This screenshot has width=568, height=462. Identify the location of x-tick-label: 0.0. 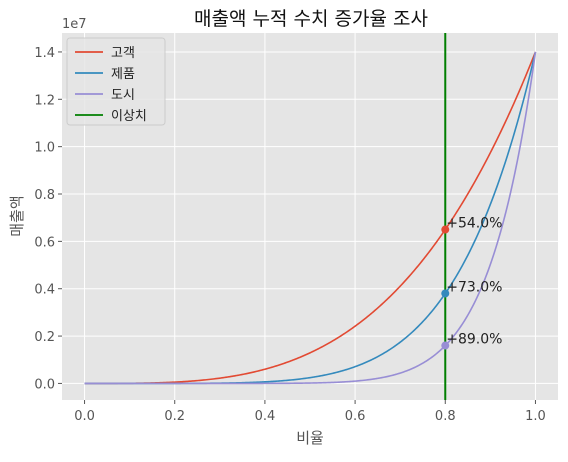
(84, 416).